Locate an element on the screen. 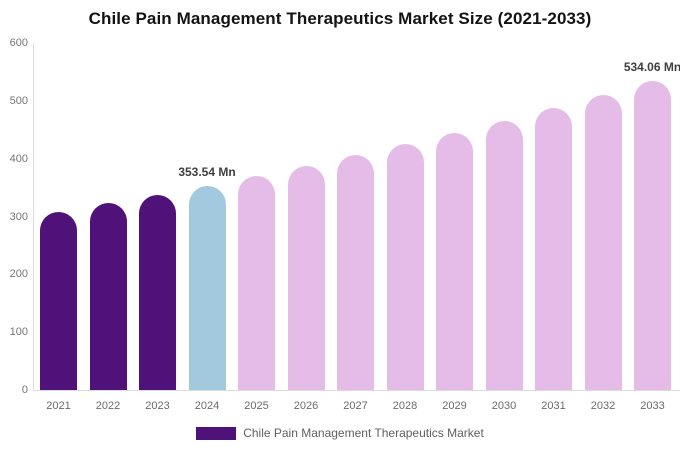 The image size is (680, 450). bar-2022 is located at coordinates (108, 296).